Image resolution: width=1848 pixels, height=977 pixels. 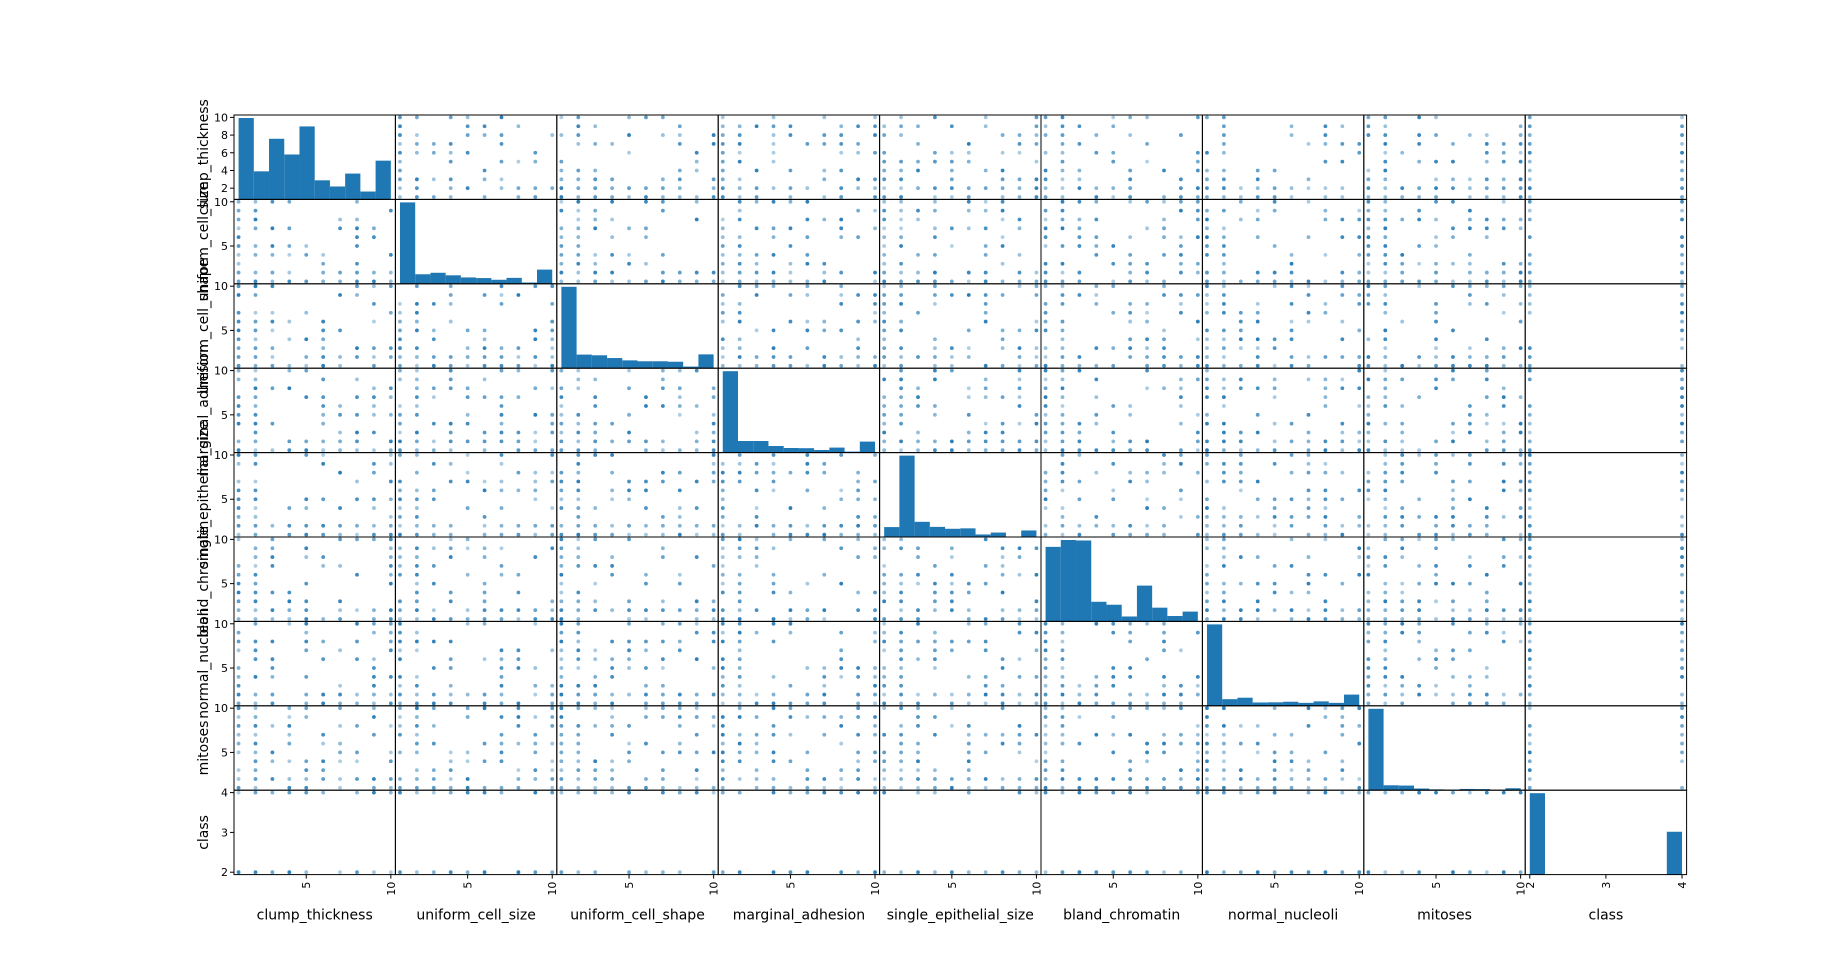 What do you see at coordinates (858, 779) in the screenshot?
I see `scatter-point-mitoses-marginal_adhesion` at bounding box center [858, 779].